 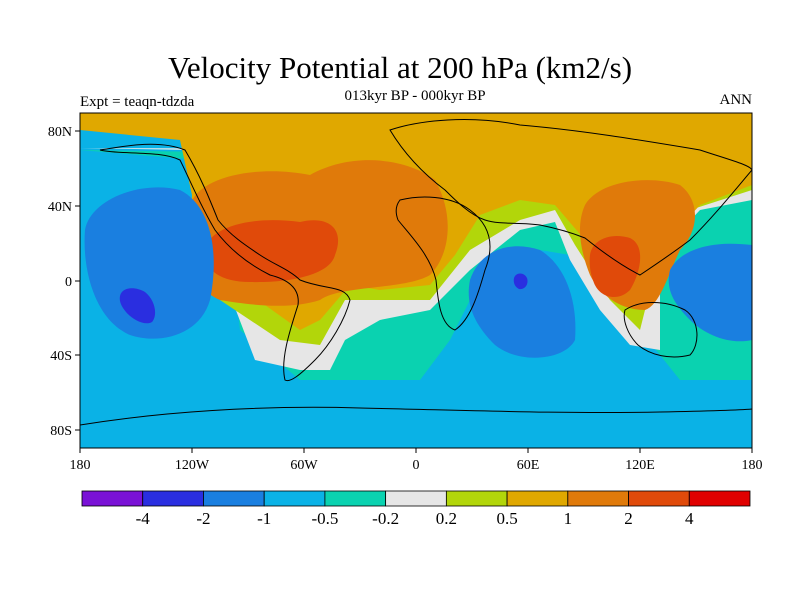 What do you see at coordinates (61, 431) in the screenshot?
I see `y-tick-label: 80S` at bounding box center [61, 431].